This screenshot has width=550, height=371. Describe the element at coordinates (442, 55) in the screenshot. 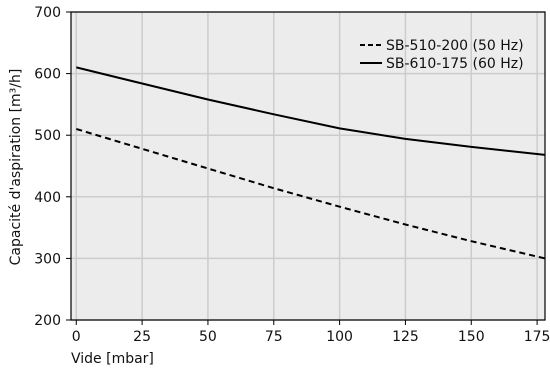

I see `legend: SB-510-200 (50 Hz) SB-610-175 (60 Hz)` at that location.